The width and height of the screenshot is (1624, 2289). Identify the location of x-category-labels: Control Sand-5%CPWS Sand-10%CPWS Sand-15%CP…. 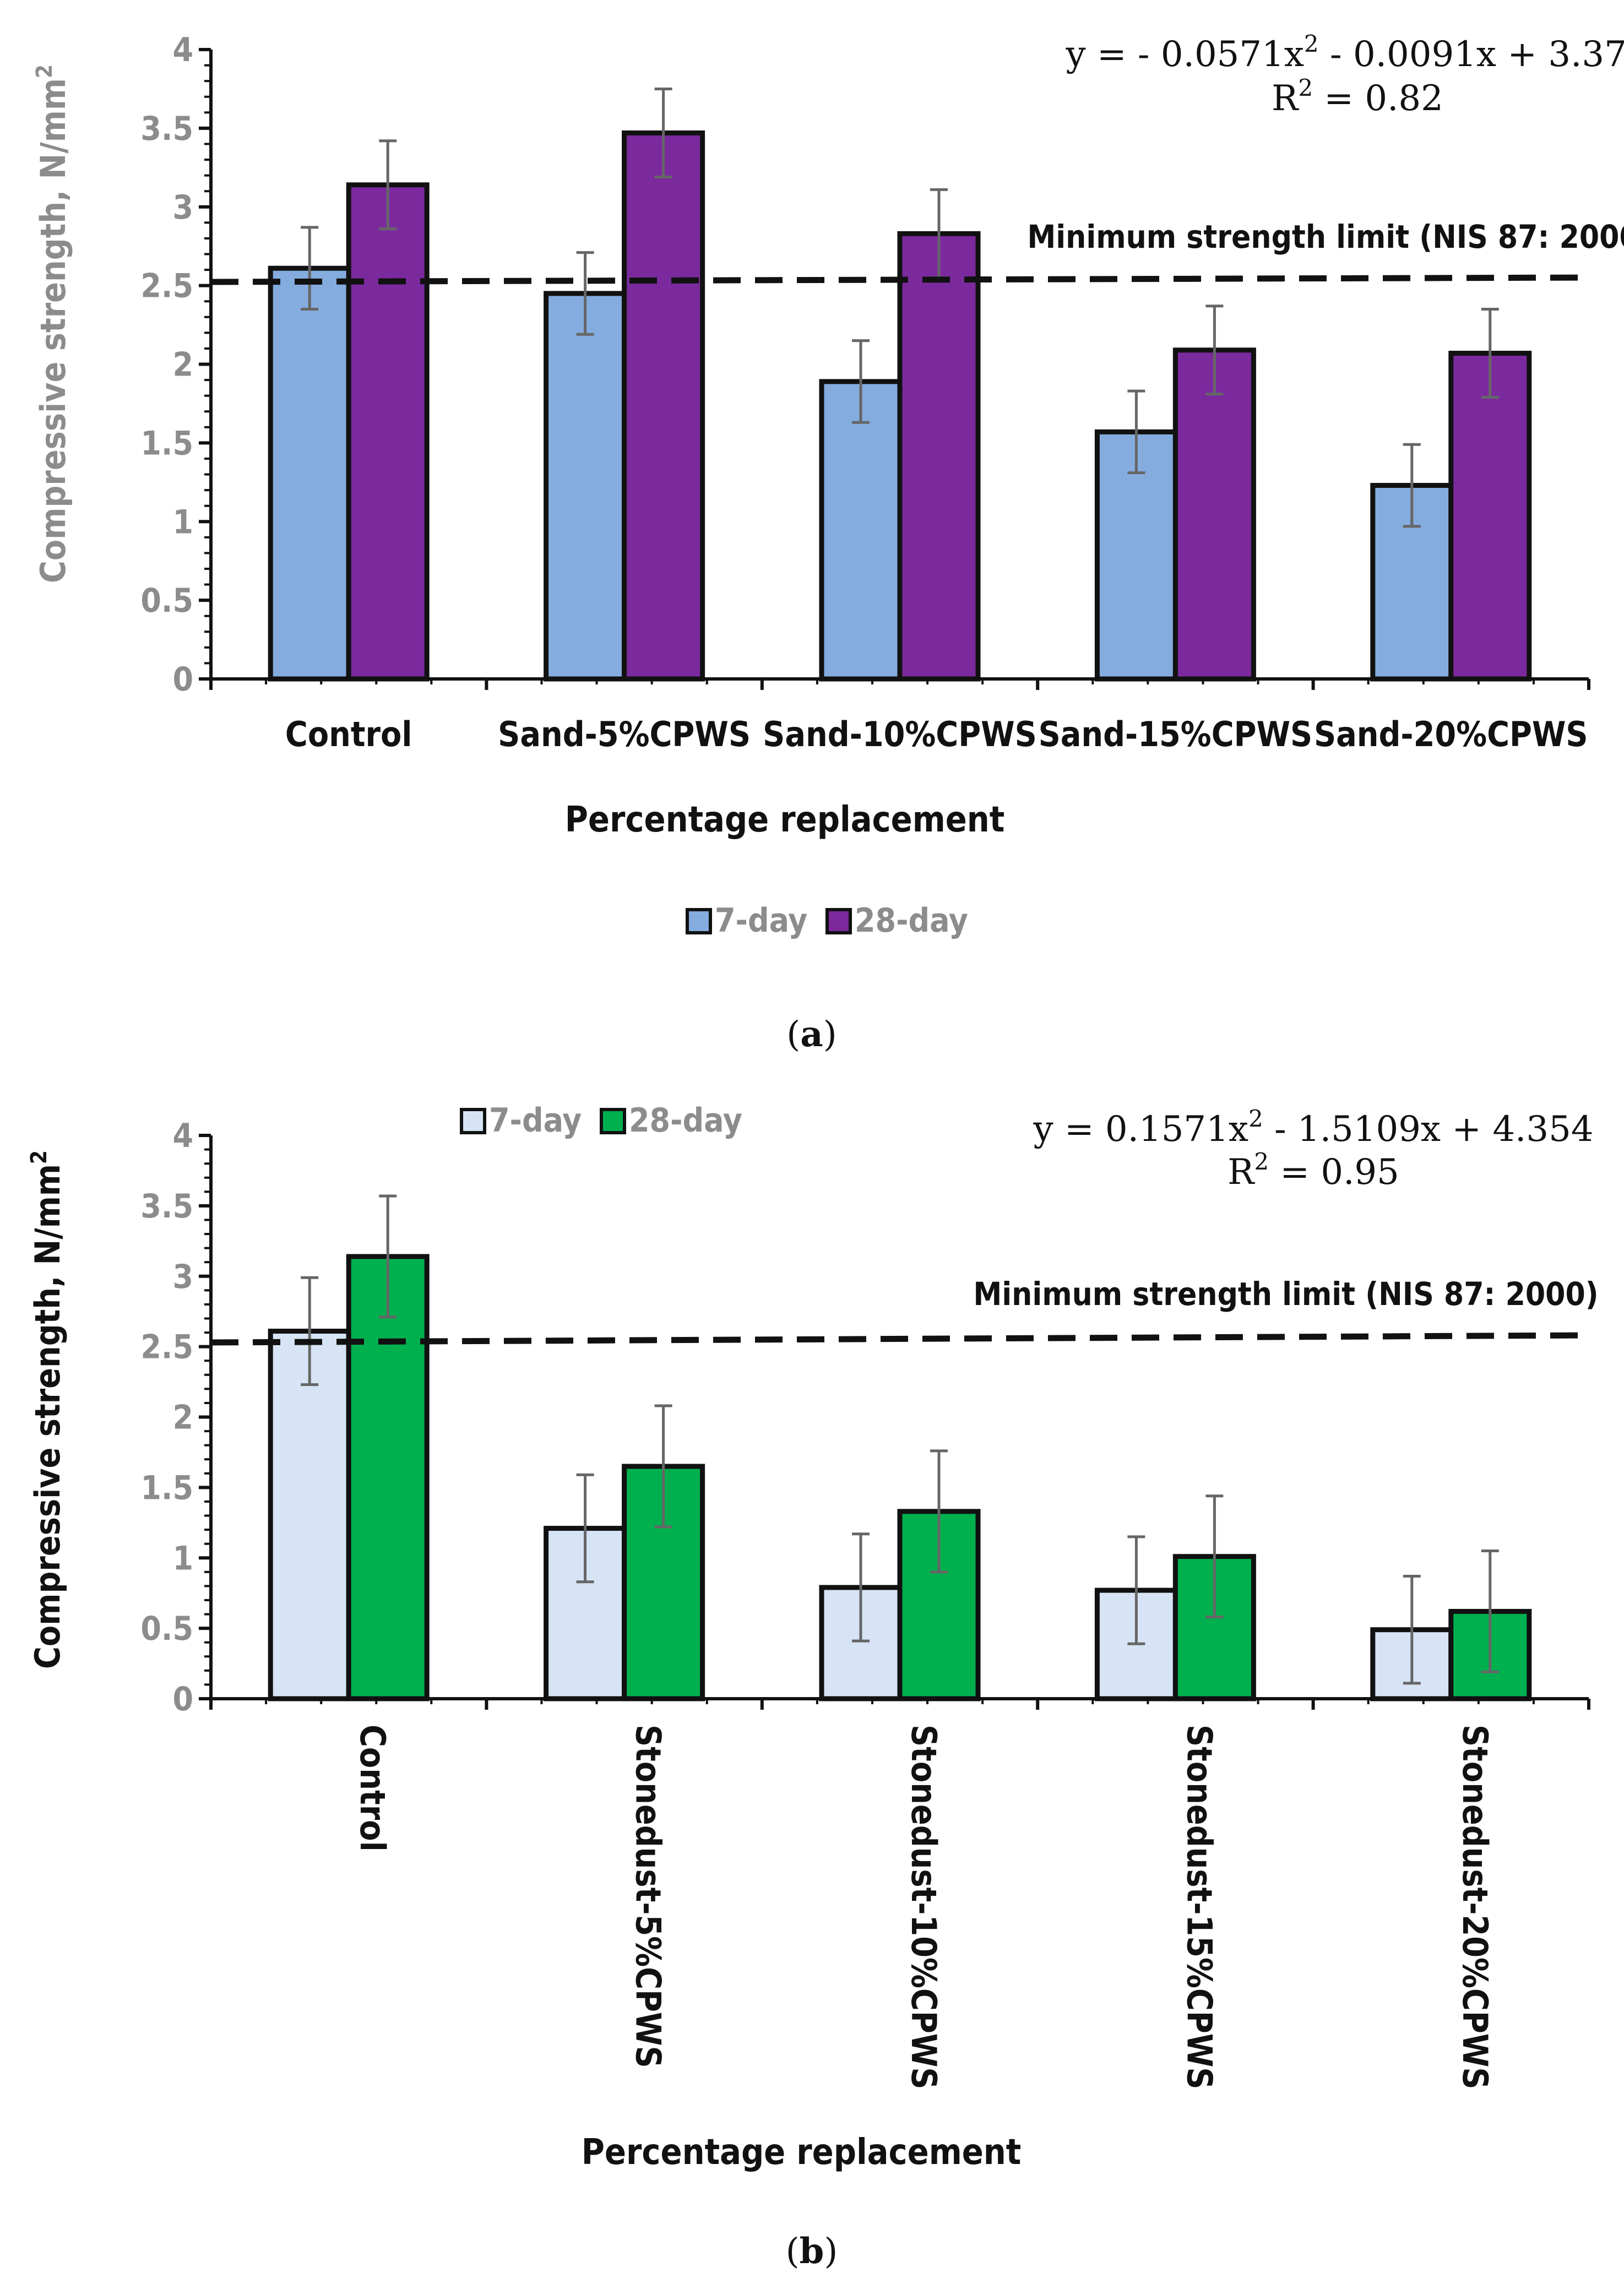
(936, 734).